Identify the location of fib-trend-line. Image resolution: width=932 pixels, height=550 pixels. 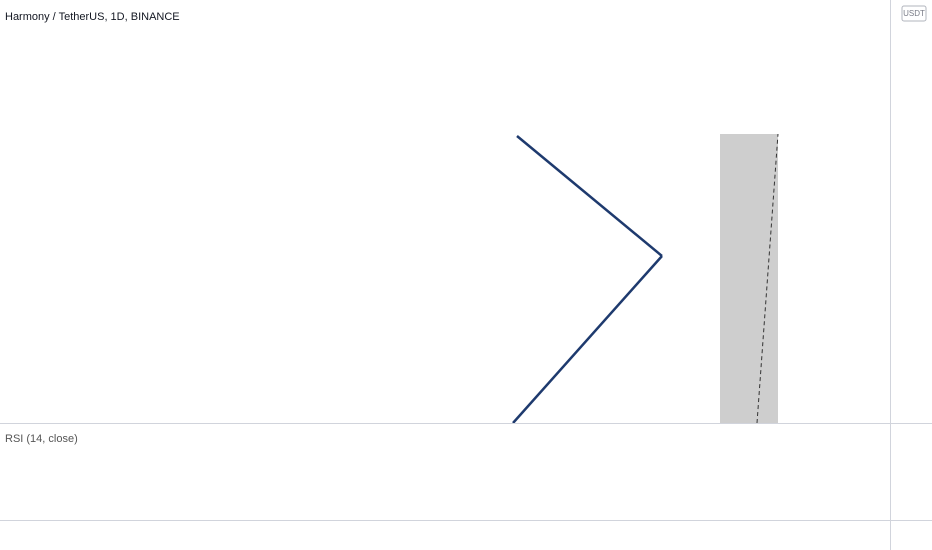
(767, 278).